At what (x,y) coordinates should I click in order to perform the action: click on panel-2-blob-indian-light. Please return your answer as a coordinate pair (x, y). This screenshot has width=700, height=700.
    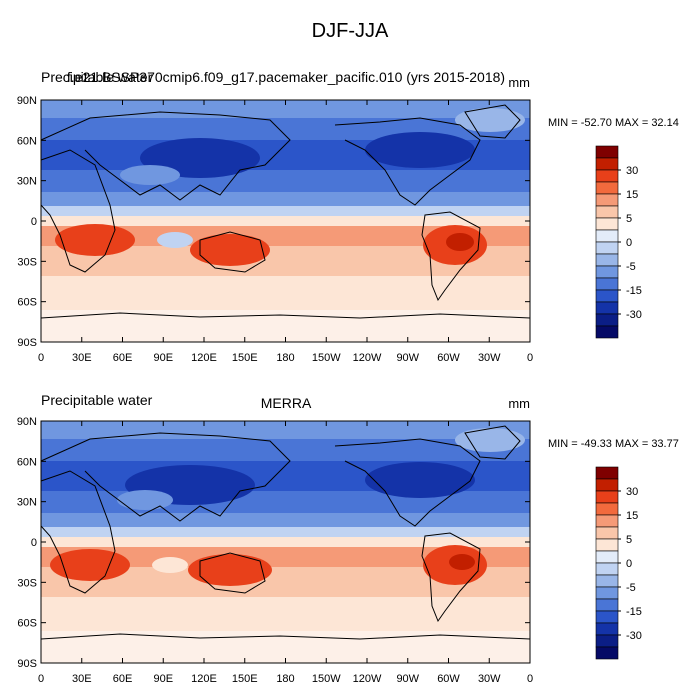
    Looking at the image, I should click on (170, 565).